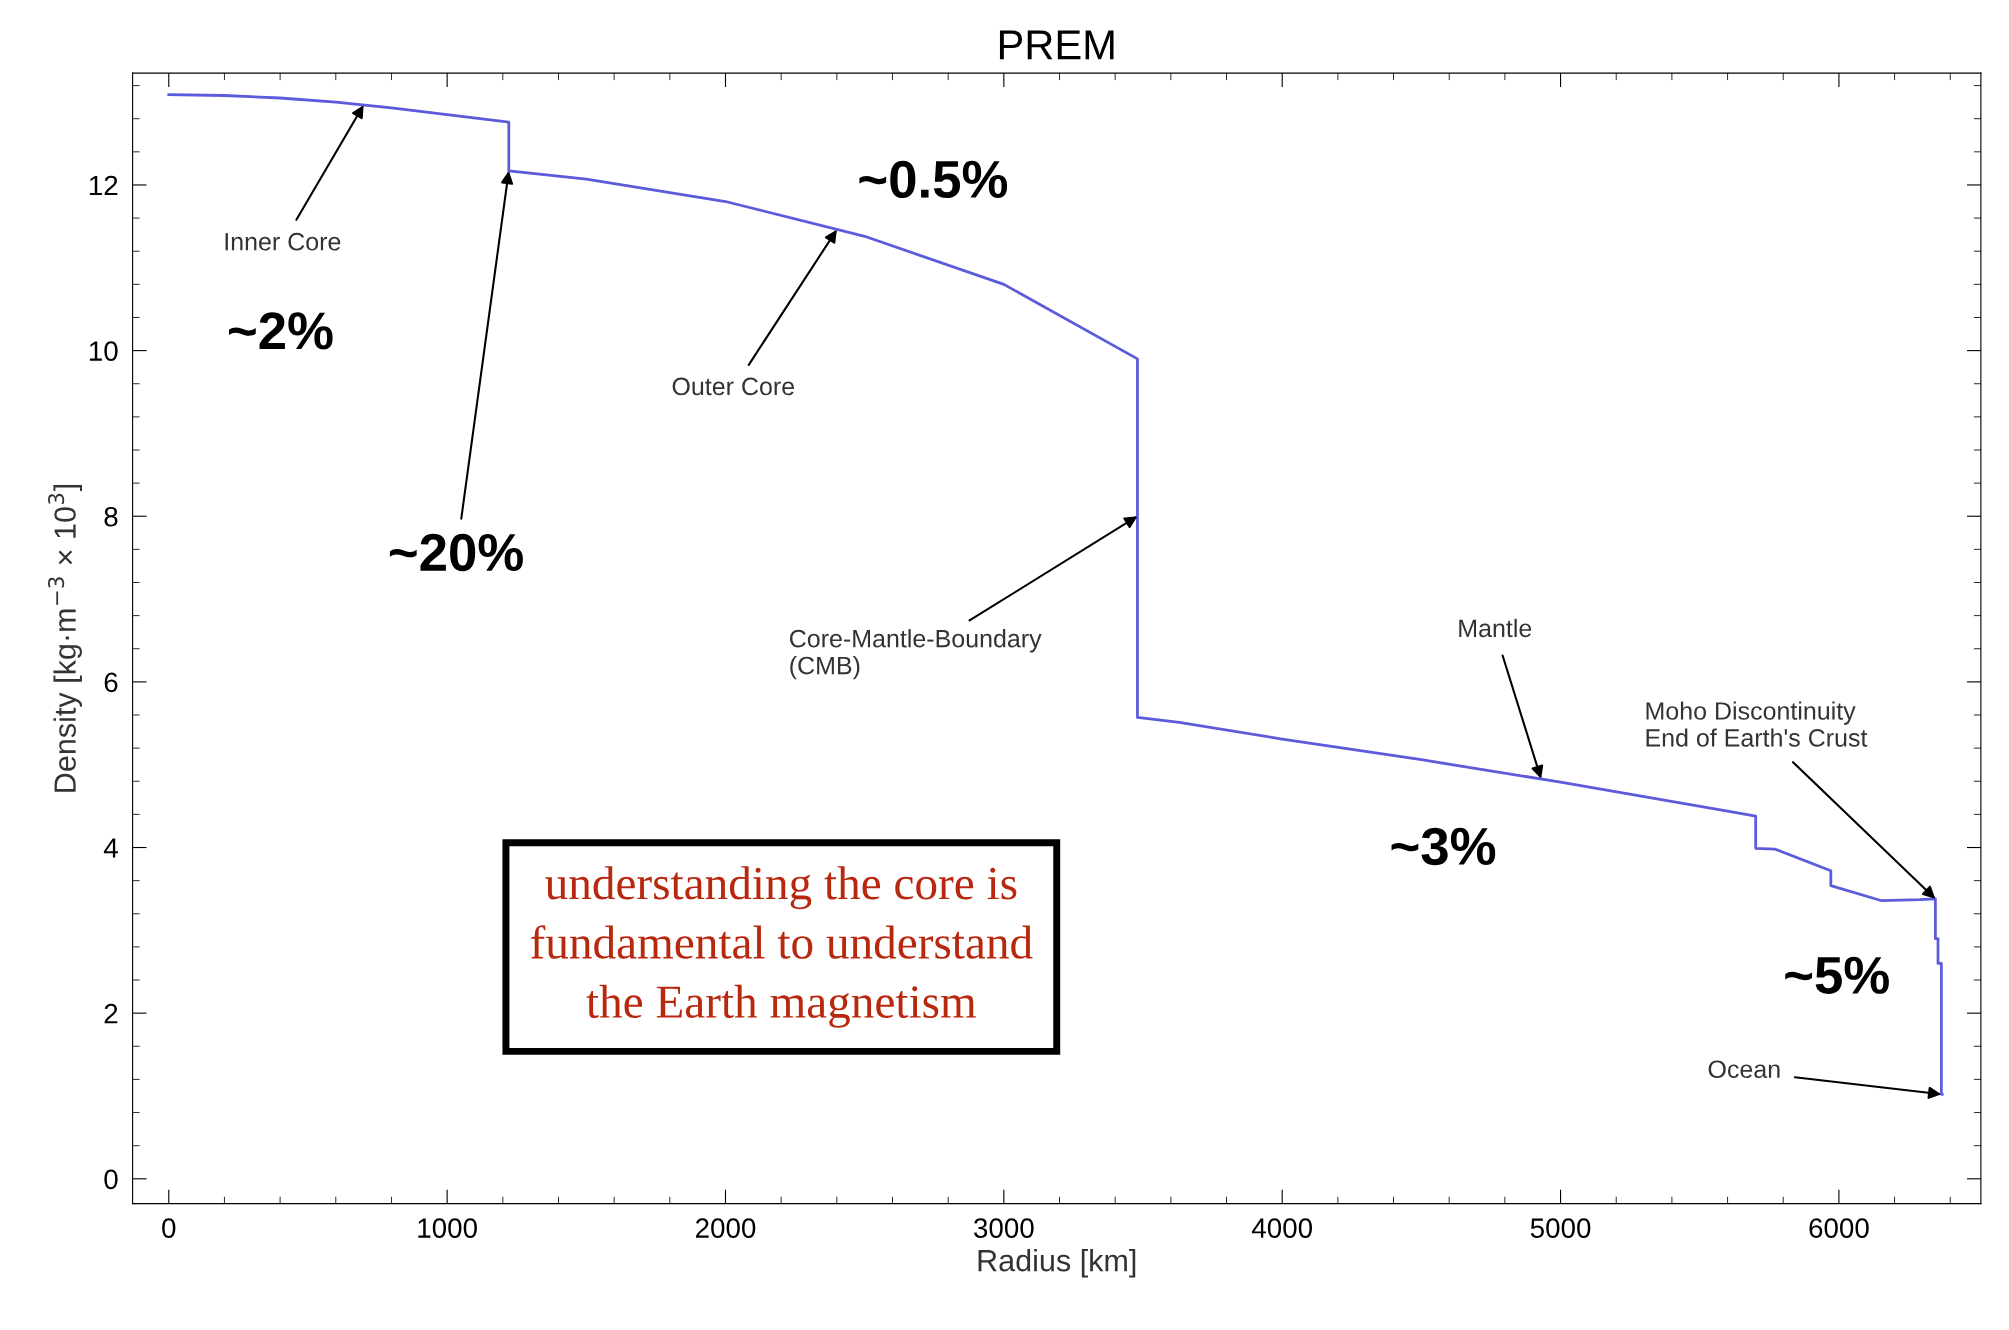 Image resolution: width=2009 pixels, height=1330 pixels. I want to click on y-tick-label: 2, so click(111, 1013).